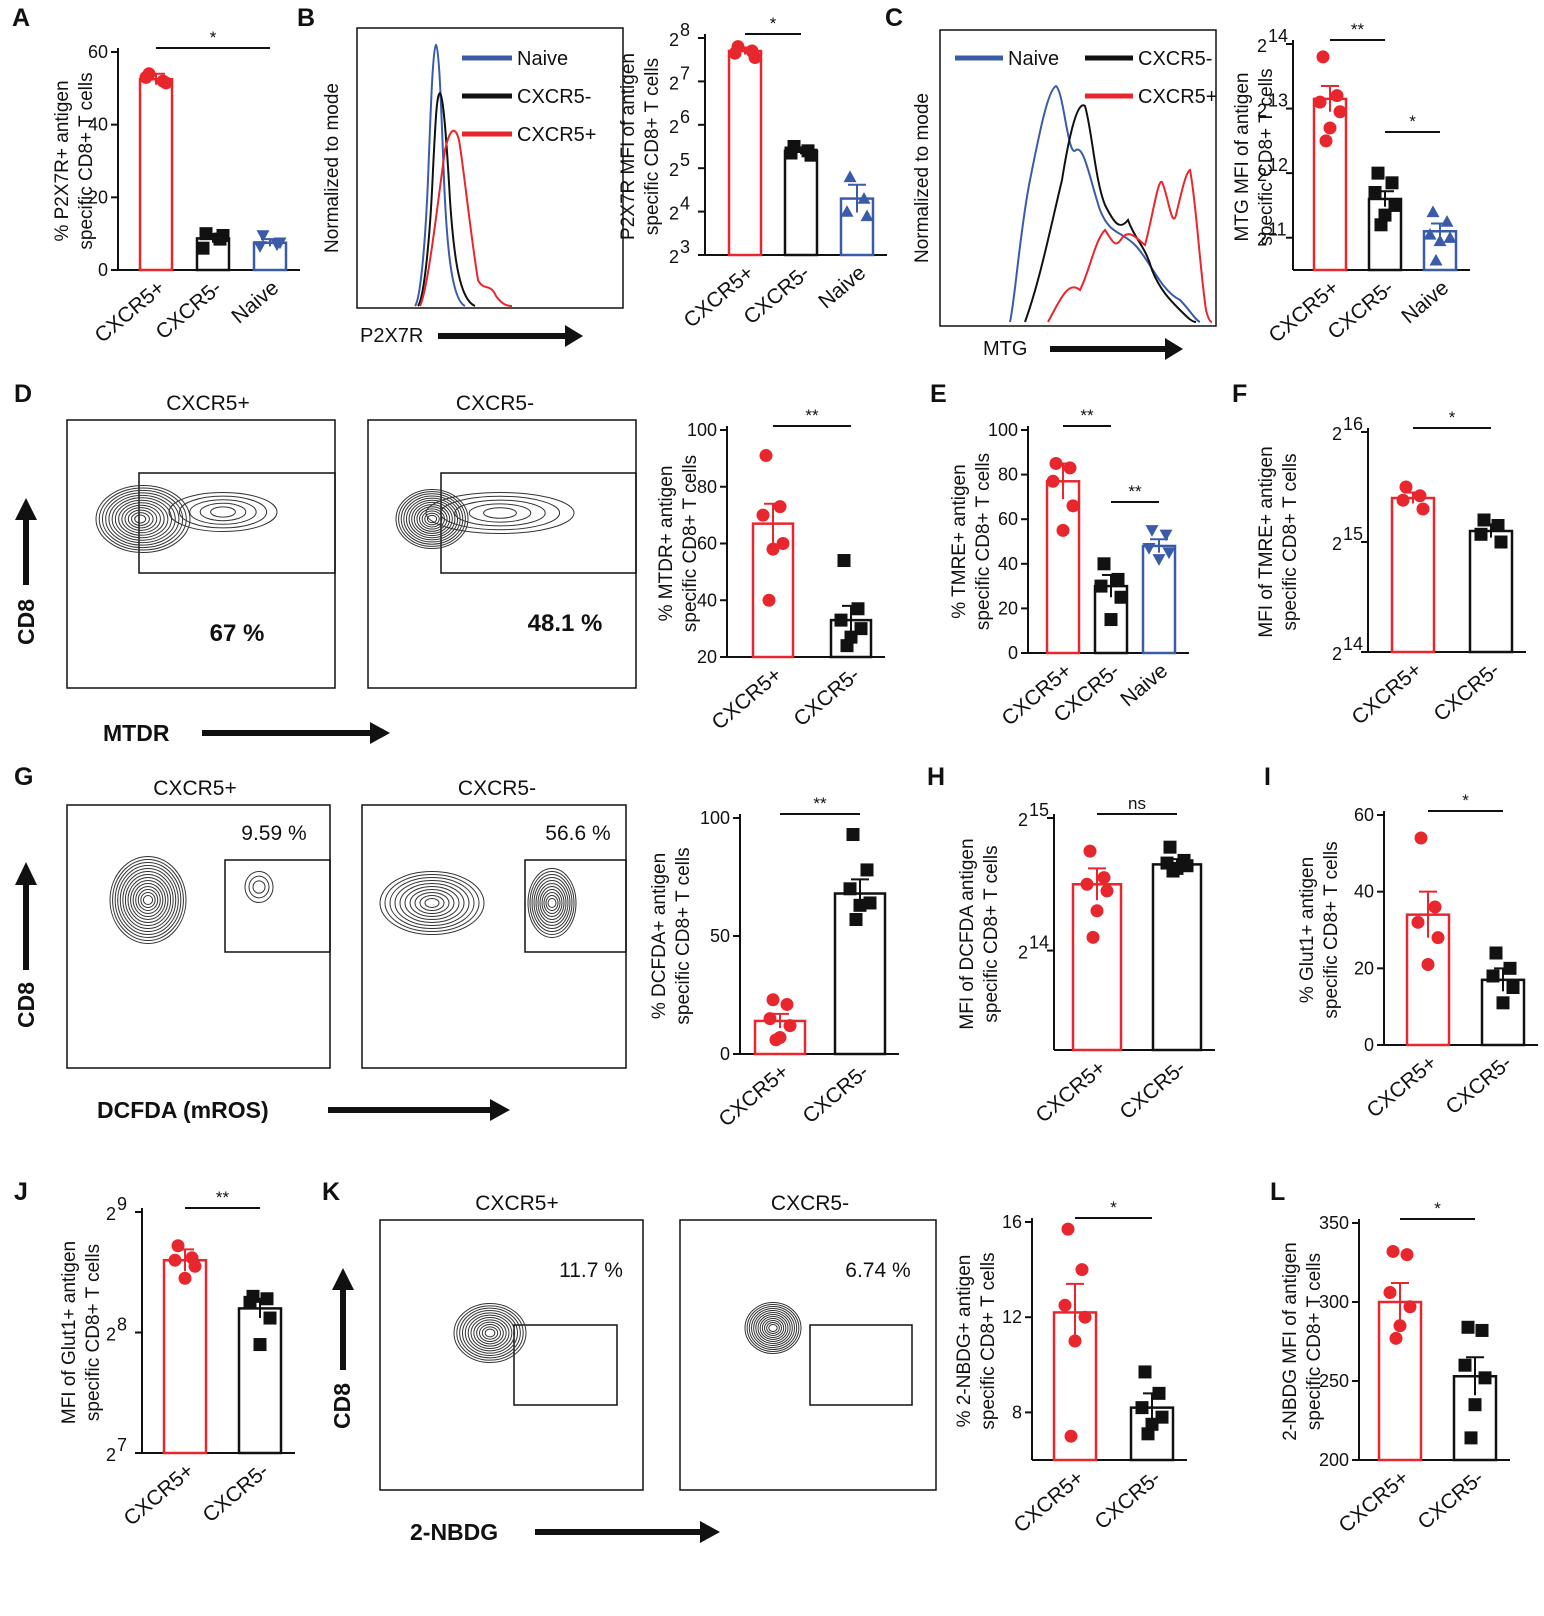  I want to click on flow-k: CXCR5+ CXCR5- 11.7 % 6.74 % CD8 2-NBDG, so click(633, 1368).